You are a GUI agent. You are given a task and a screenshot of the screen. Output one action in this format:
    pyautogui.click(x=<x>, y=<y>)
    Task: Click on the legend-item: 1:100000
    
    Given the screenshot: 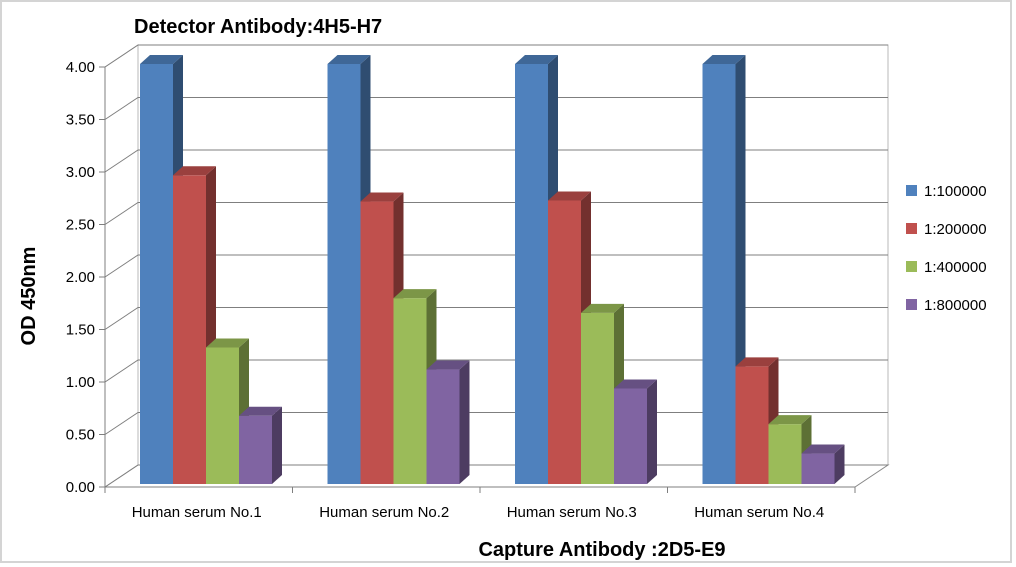 What is the action you would take?
    pyautogui.click(x=946, y=191)
    